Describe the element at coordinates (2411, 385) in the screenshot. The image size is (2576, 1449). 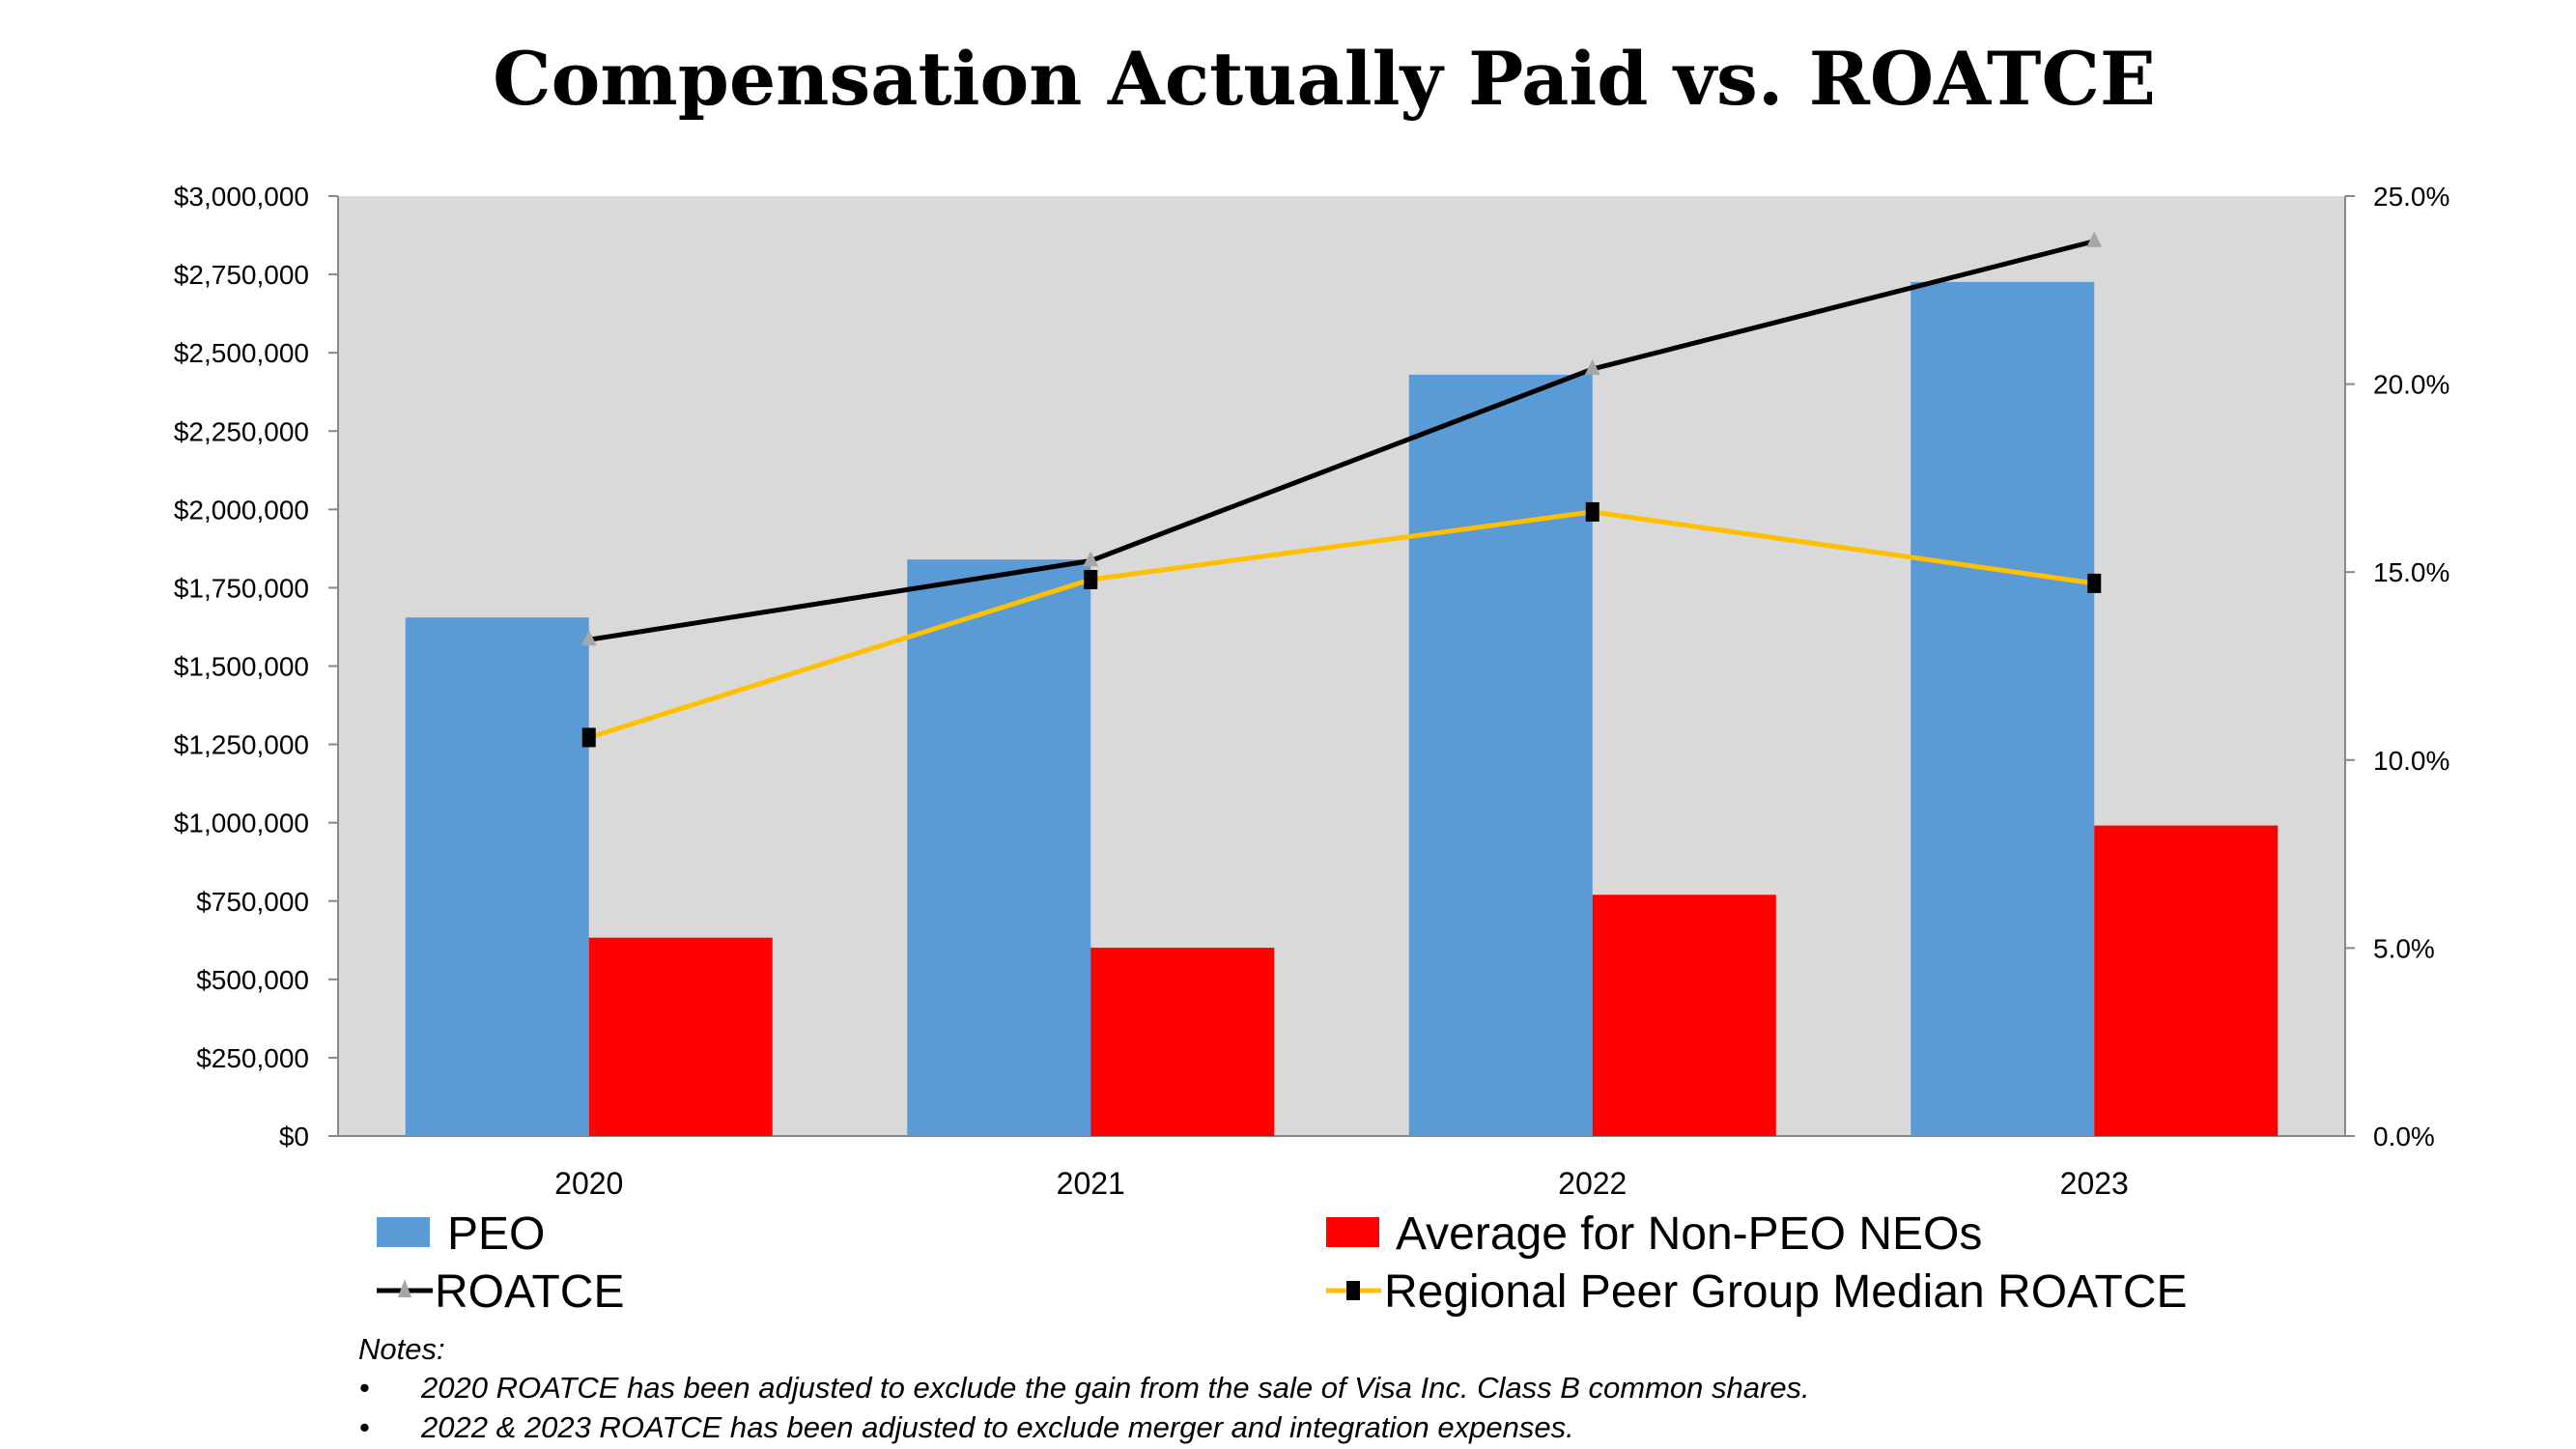
I see `y-right-tick-label: 20.0%` at that location.